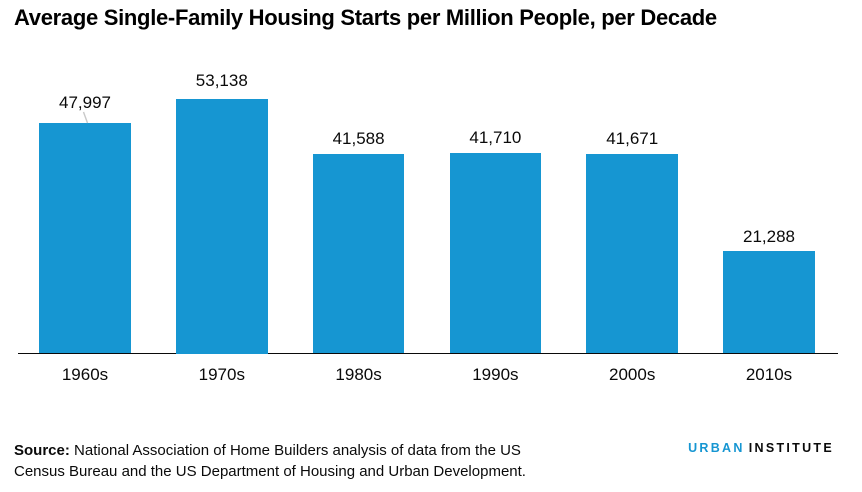  I want to click on value-label-1960s: 47,997, so click(85, 103).